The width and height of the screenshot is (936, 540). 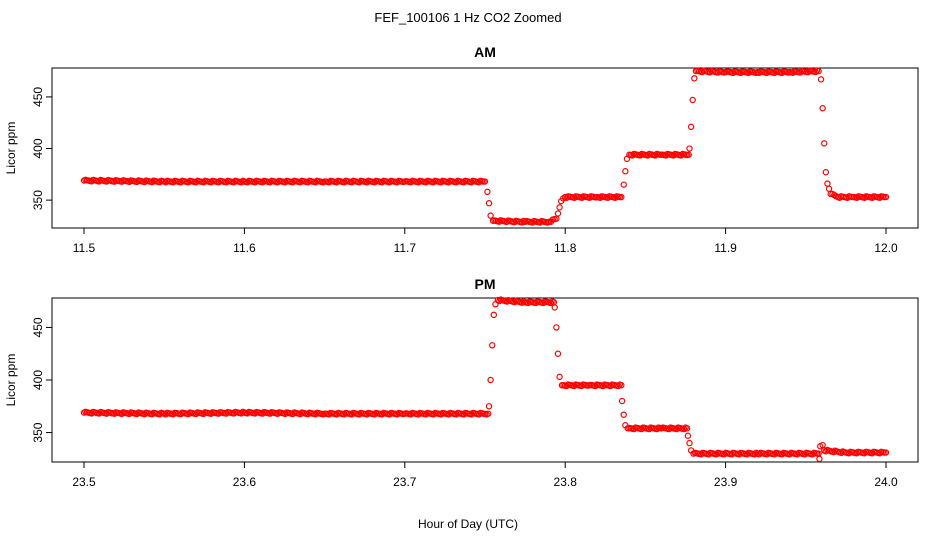 I want to click on am-y-tick-label: 450, so click(x=38, y=97).